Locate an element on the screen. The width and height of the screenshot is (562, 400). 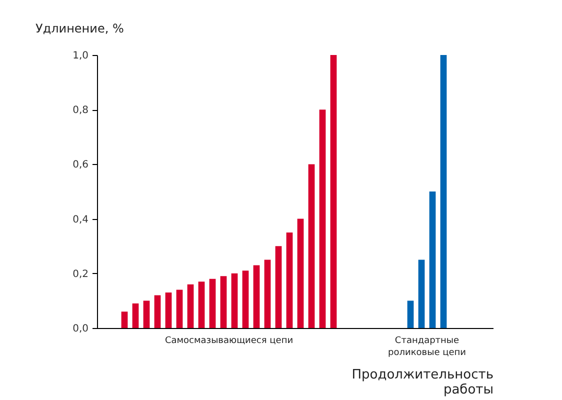
text: Стандартные роликовые цепи is located at coordinates (427, 347).